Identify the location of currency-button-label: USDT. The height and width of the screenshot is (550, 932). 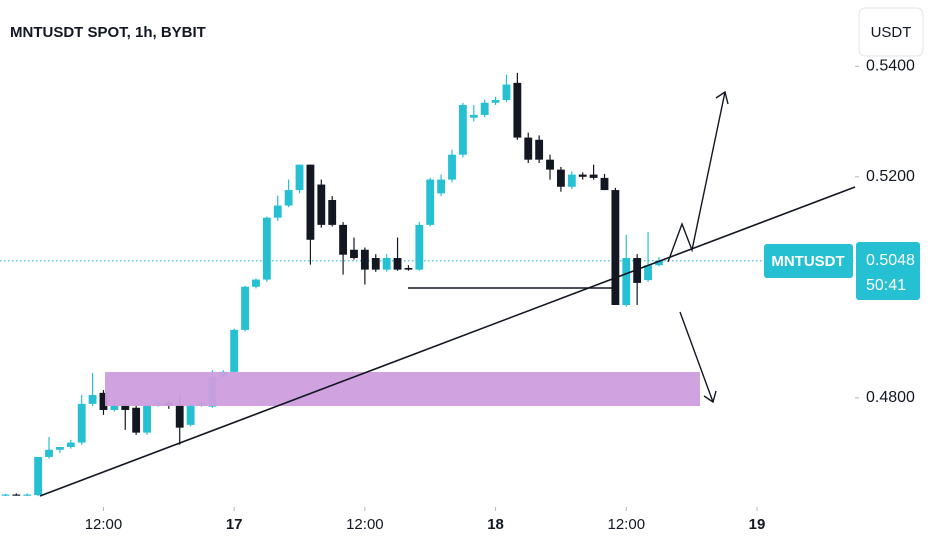
(891, 32).